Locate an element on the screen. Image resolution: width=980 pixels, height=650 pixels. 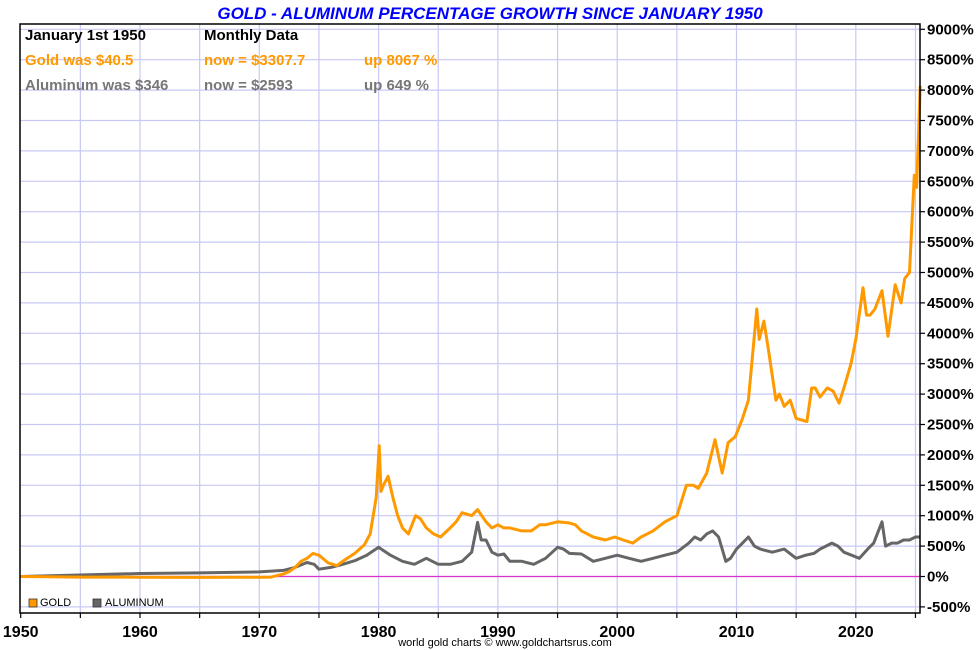
y-tick-label: 0% is located at coordinates (938, 577).